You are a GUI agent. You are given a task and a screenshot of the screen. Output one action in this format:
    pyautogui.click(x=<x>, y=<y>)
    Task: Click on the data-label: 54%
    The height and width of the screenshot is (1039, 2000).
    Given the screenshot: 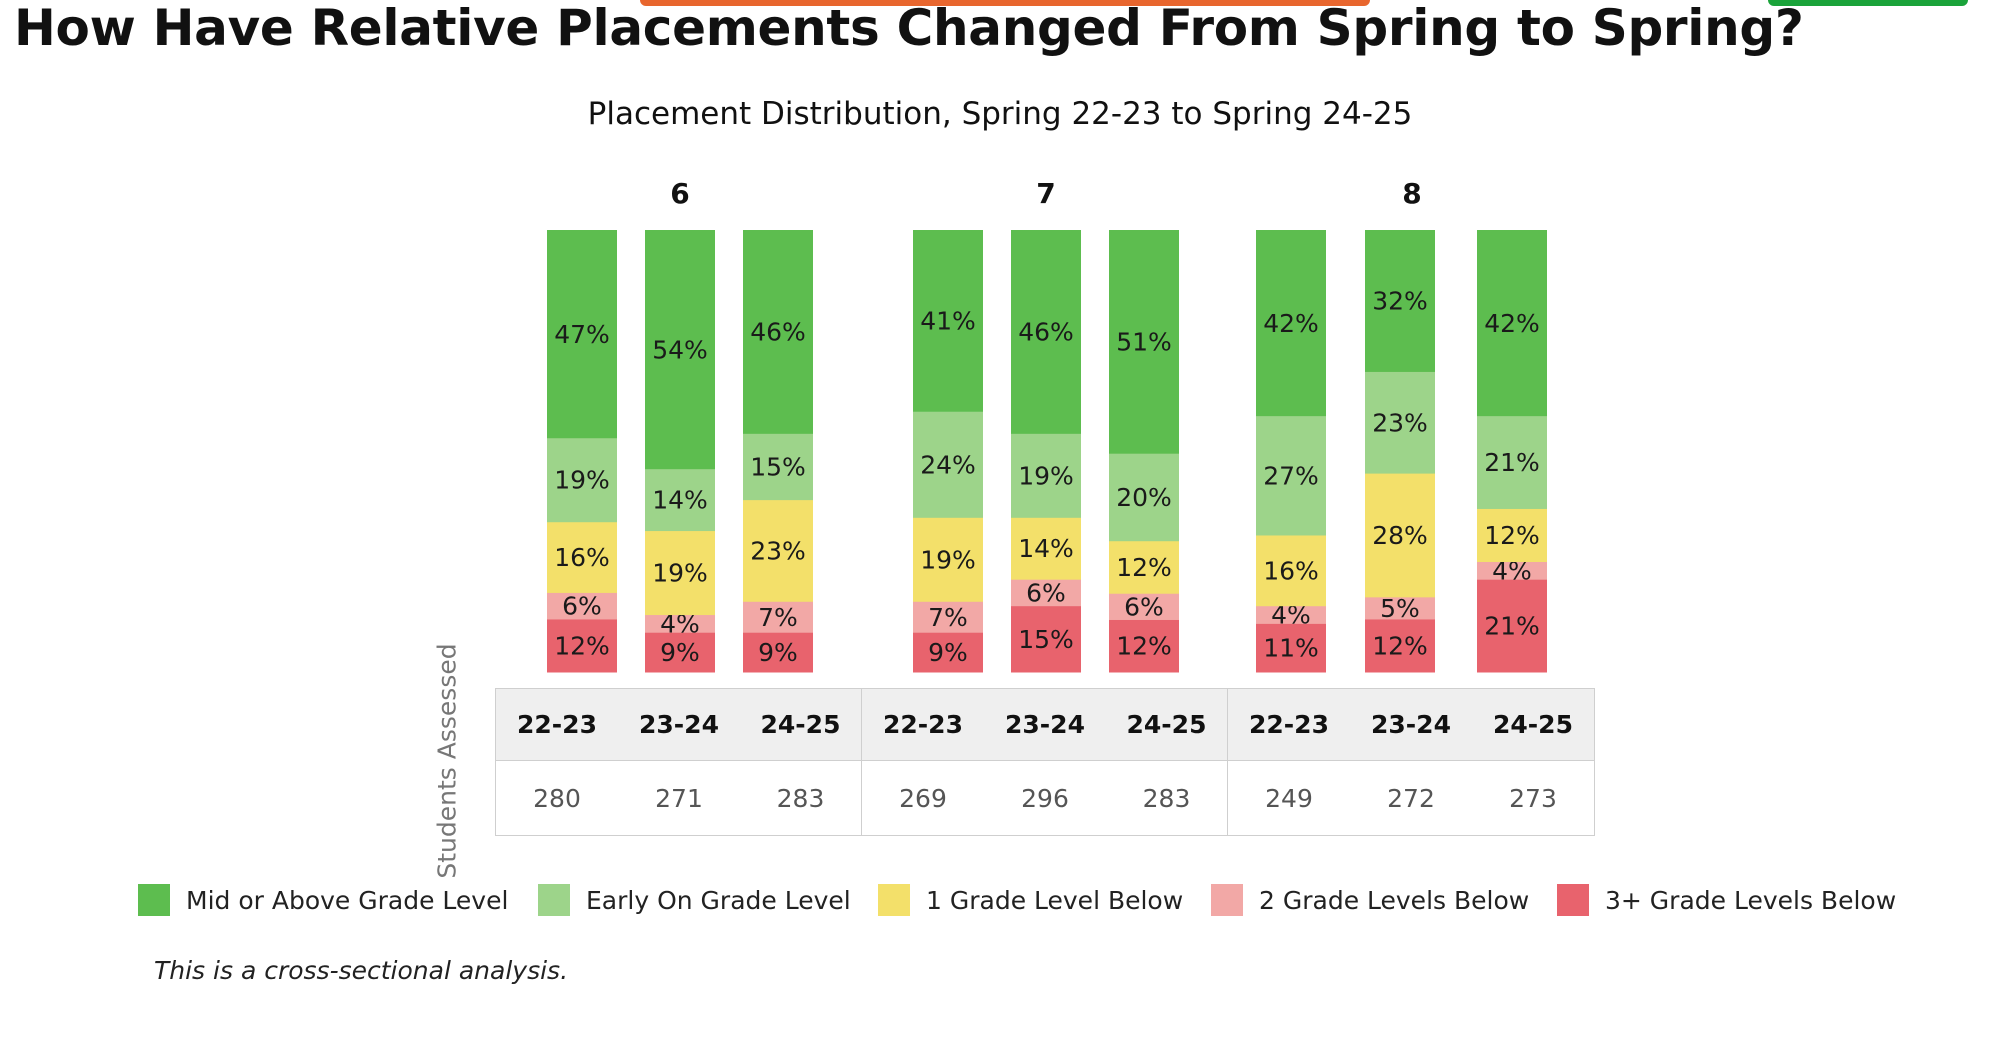 What is the action you would take?
    pyautogui.click(x=680, y=349)
    